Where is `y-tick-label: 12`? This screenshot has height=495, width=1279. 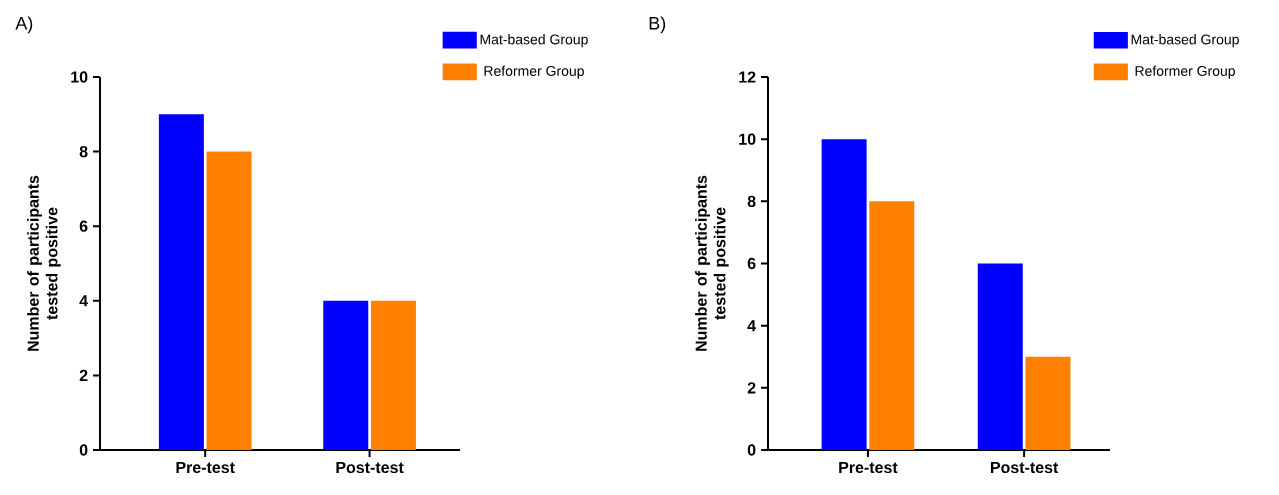
y-tick-label: 12 is located at coordinates (747, 77).